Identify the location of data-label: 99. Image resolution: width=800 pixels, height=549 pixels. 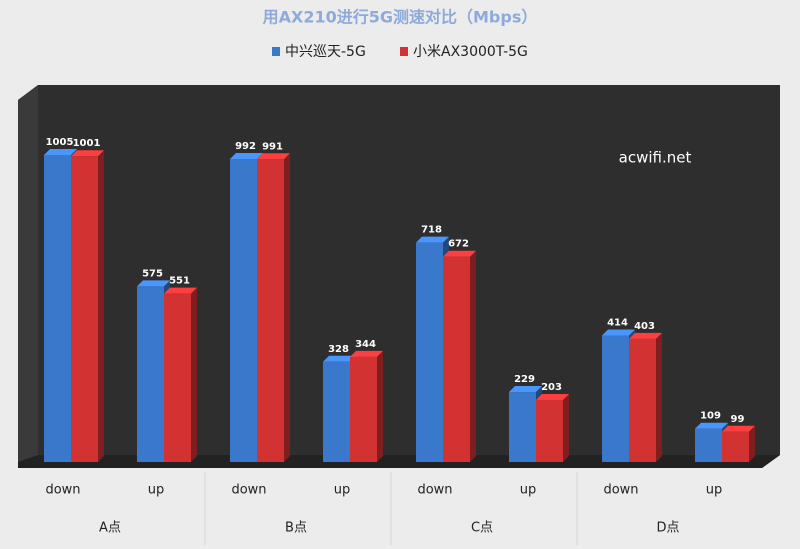
(738, 419).